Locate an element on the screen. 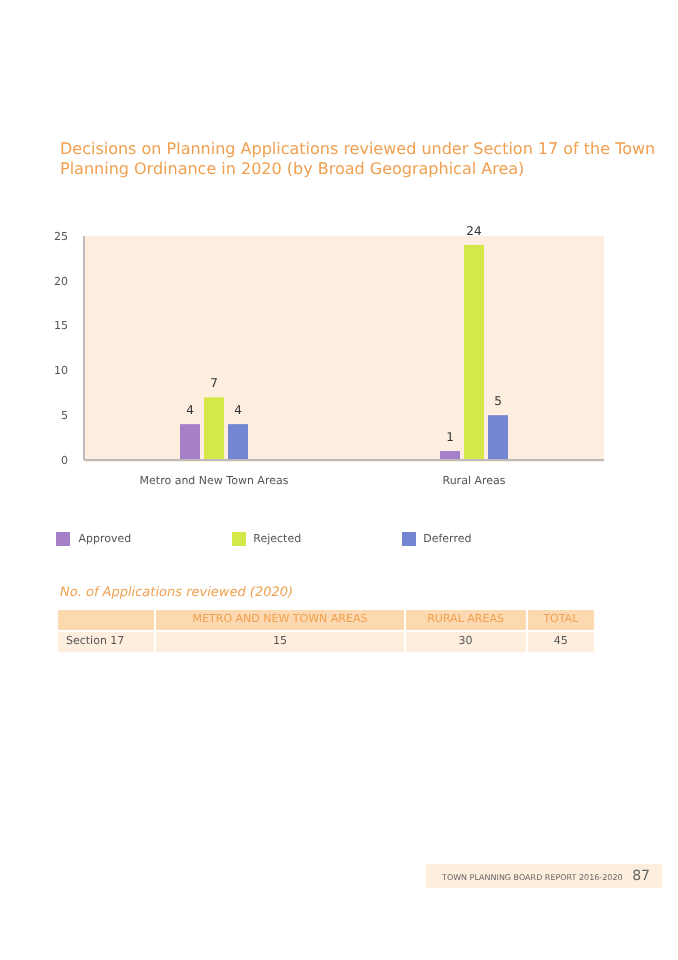 The width and height of the screenshot is (678, 960). chart-title: Decisions on Planning Applications reviewed under Section 17 of the Town Planning Ordinance in 2020 (by Broad Geographical Area) is located at coordinates (359, 161).